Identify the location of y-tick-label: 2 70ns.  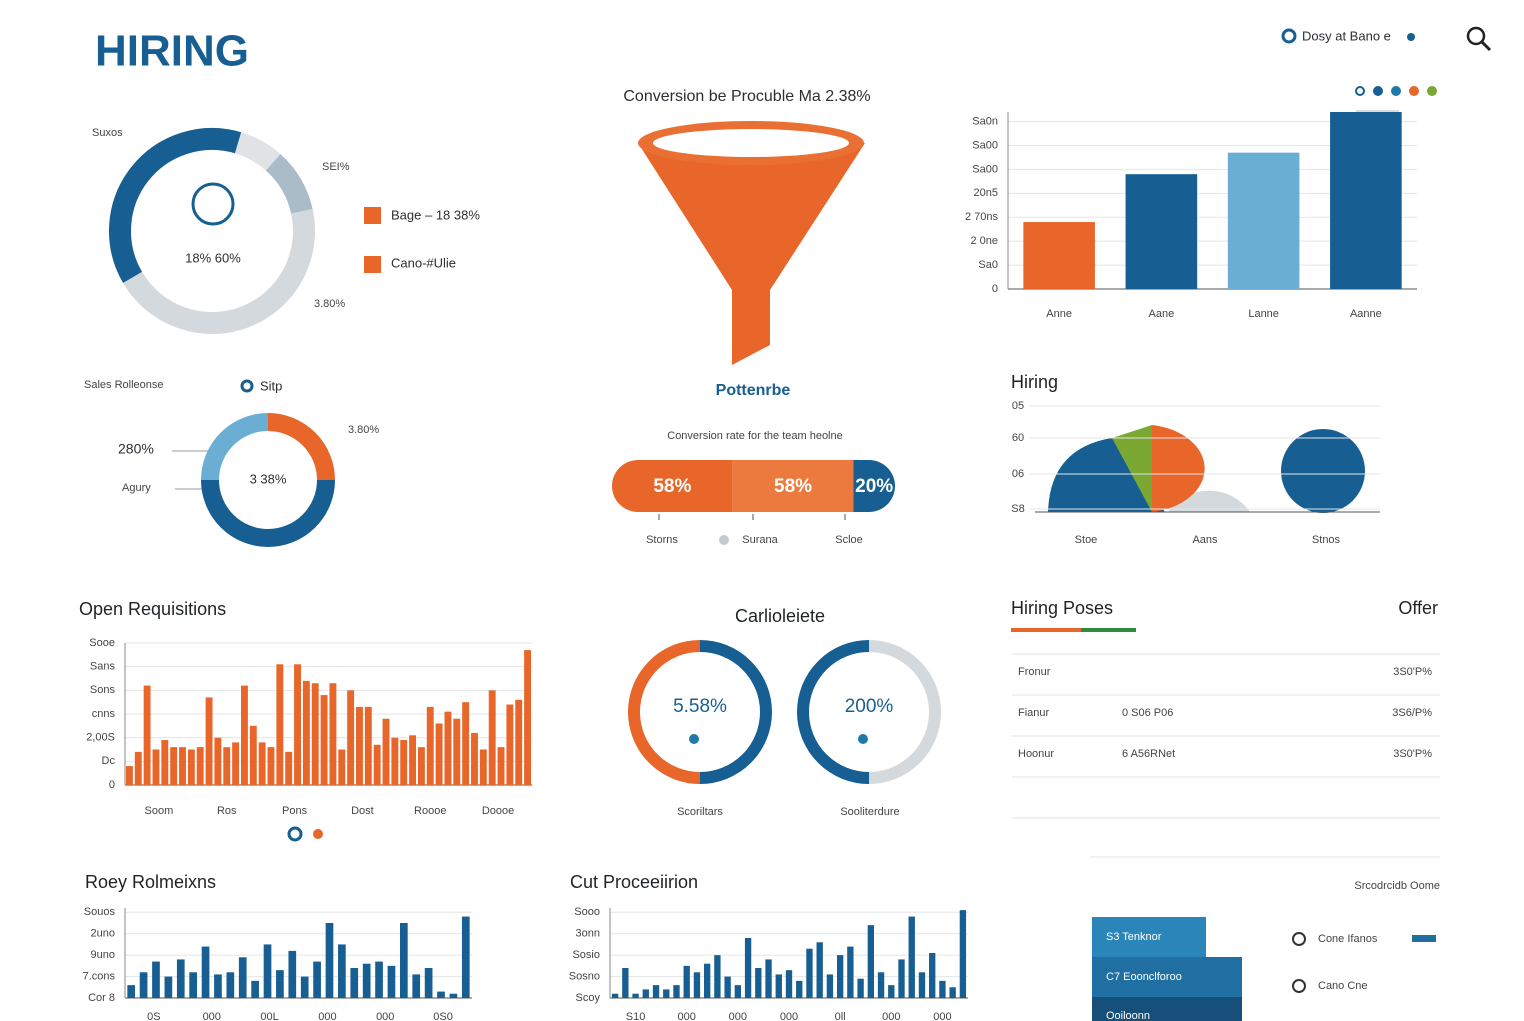
(982, 217).